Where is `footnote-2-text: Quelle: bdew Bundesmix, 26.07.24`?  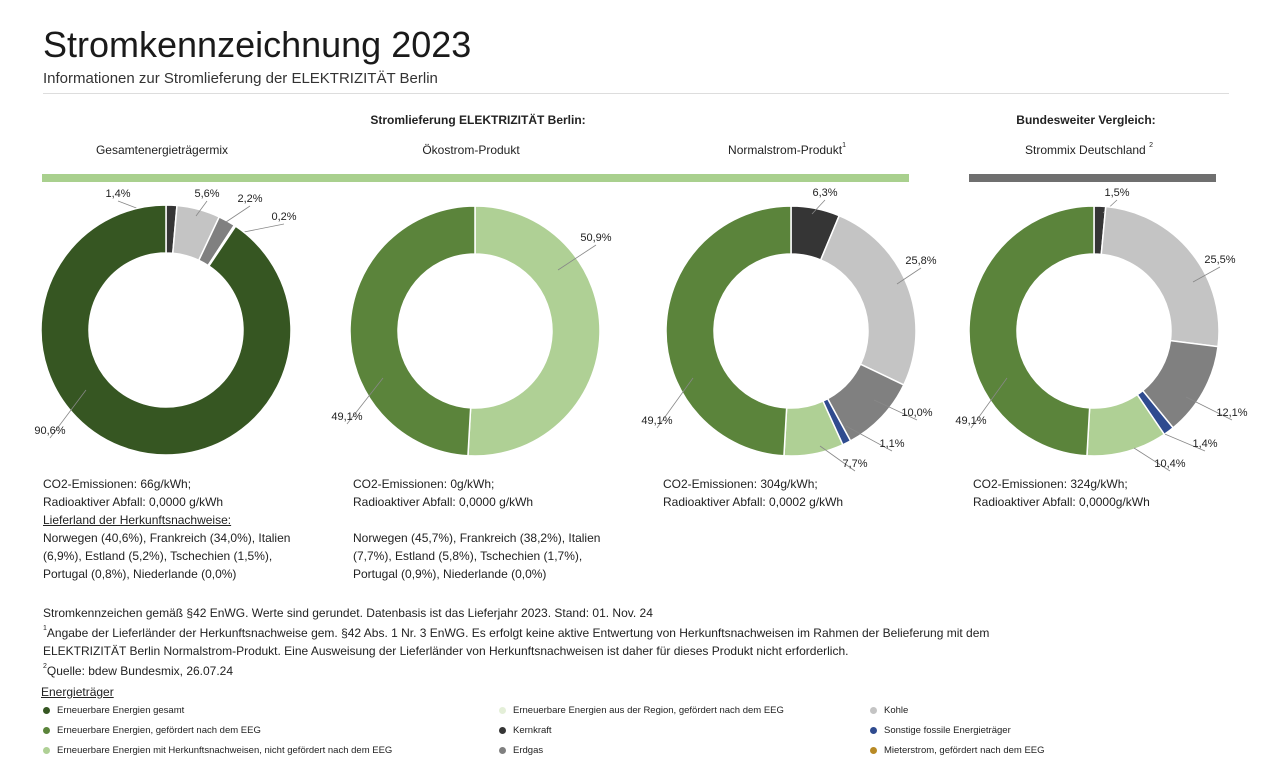
footnote-2-text: Quelle: bdew Bundesmix, 26.07.24 is located at coordinates (140, 671).